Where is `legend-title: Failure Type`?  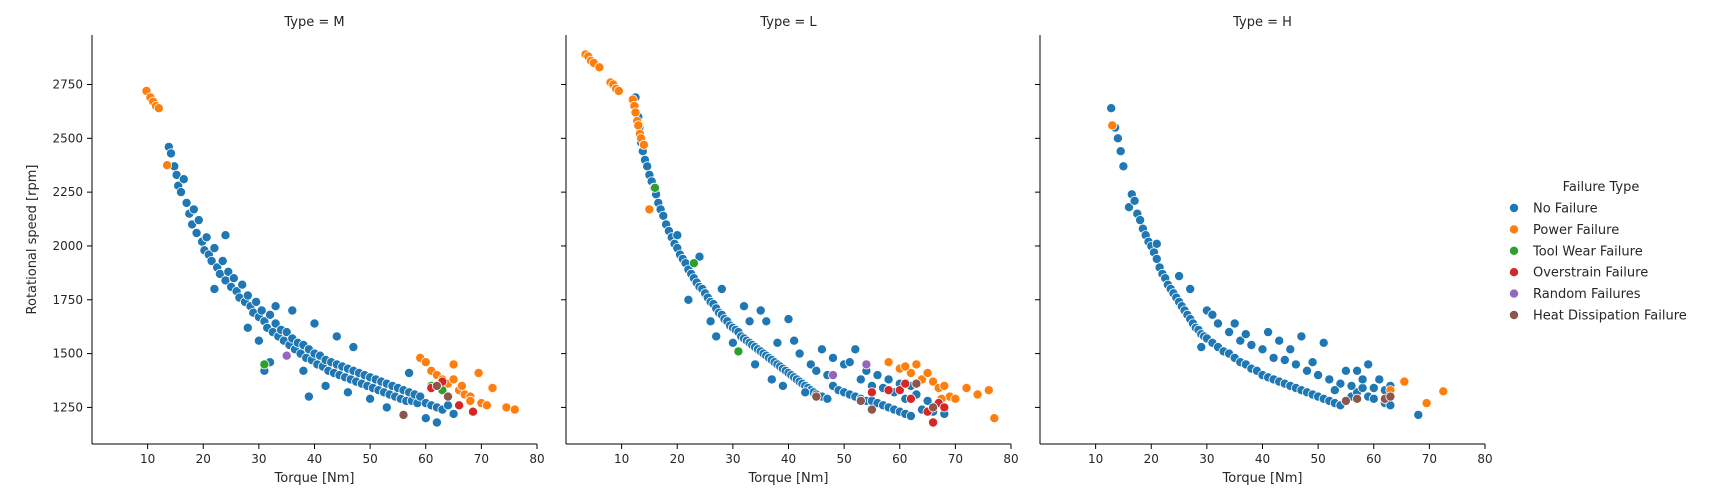 legend-title: Failure Type is located at coordinates (1601, 187).